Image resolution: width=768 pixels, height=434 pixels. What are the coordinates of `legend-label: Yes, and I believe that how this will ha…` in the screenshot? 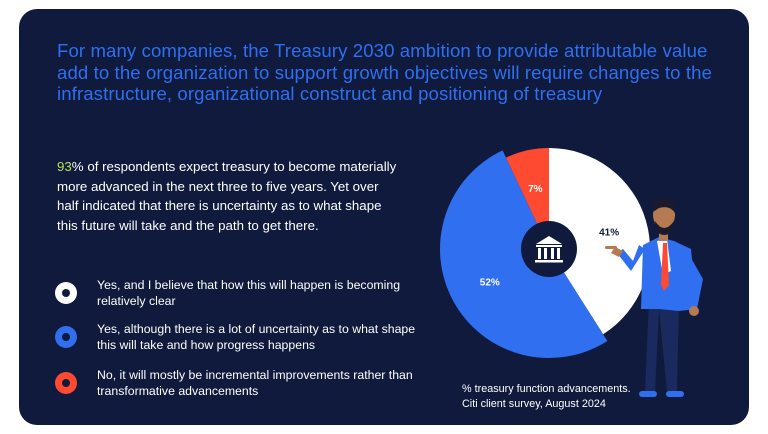 It's located at (249, 293).